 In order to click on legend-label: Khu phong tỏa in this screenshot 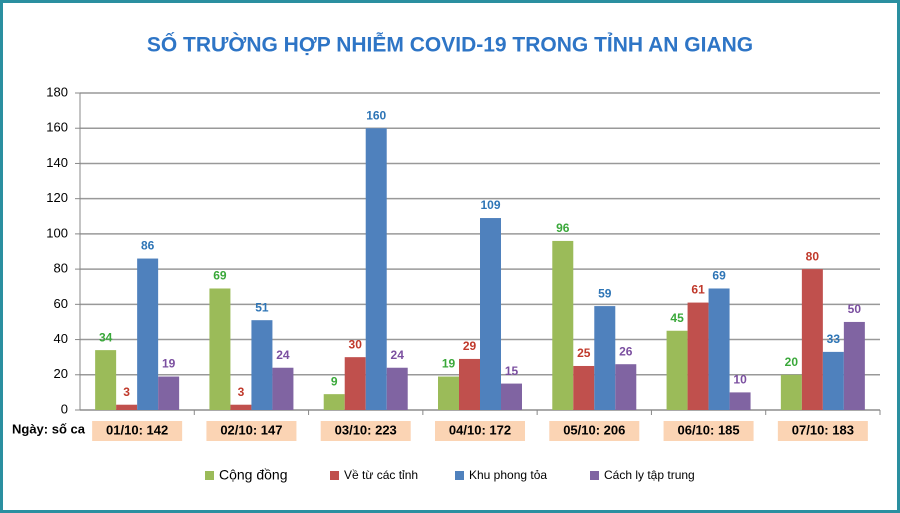, I will do `click(508, 475)`.